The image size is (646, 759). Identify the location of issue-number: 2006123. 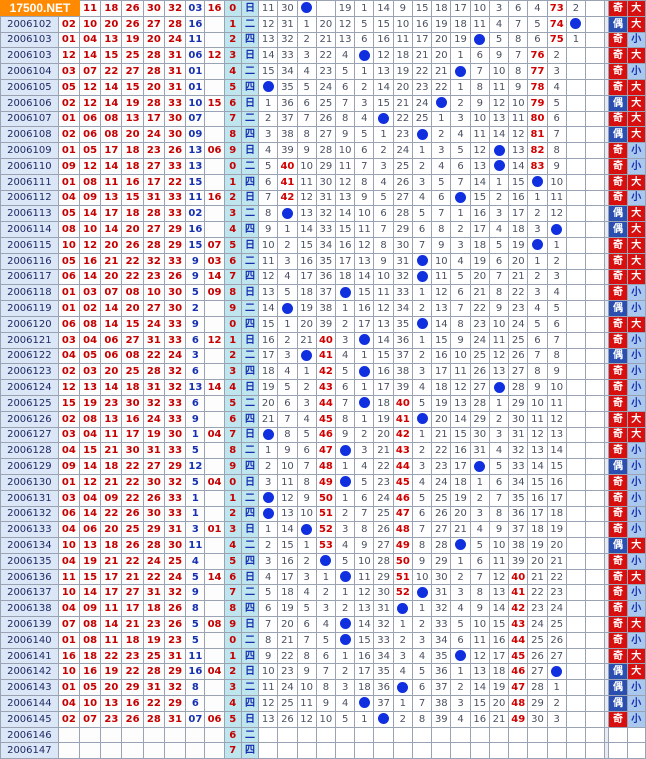
(29, 372).